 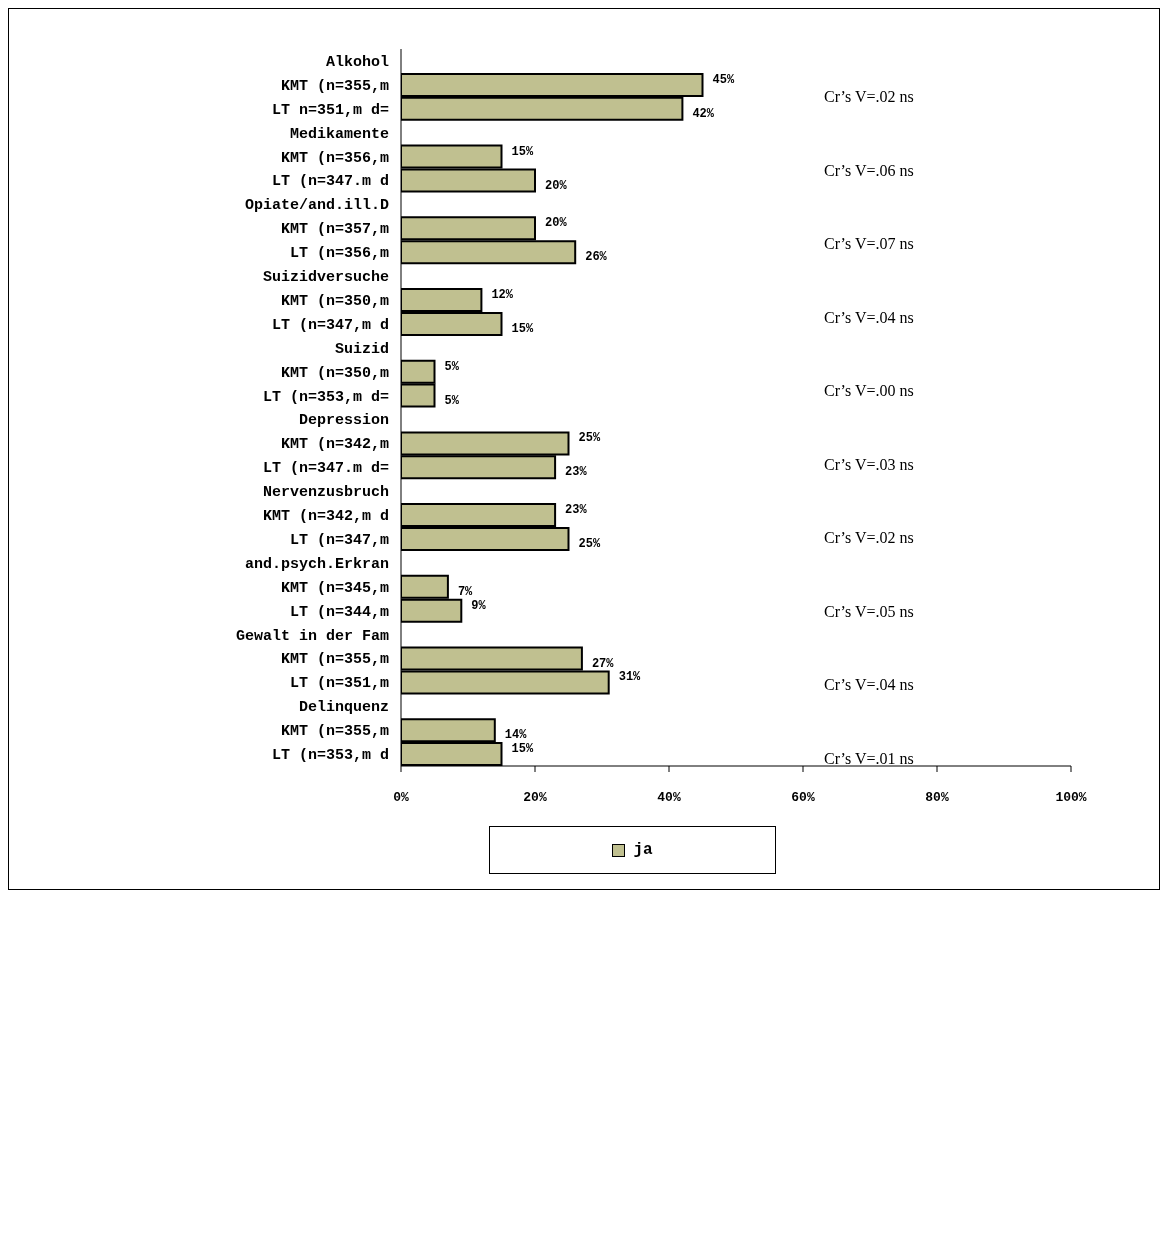 I want to click on x-tick-label: 80%, so click(x=937, y=798).